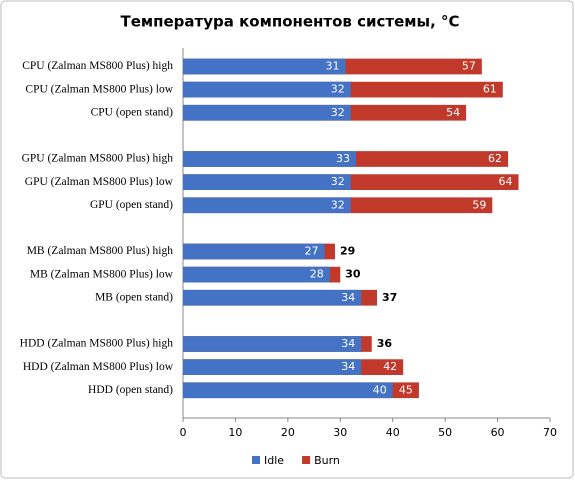 This screenshot has width=575, height=484. Describe the element at coordinates (380, 389) in the screenshot. I see `value-label: 40` at that location.